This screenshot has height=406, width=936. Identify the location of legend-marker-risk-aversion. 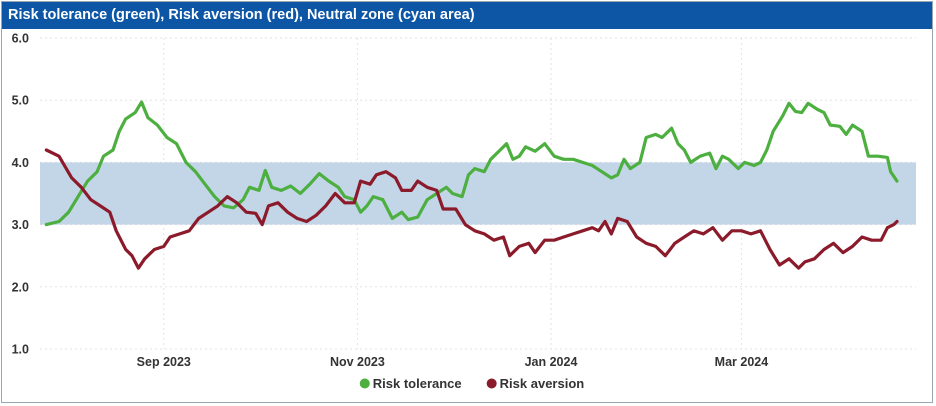
(491, 383).